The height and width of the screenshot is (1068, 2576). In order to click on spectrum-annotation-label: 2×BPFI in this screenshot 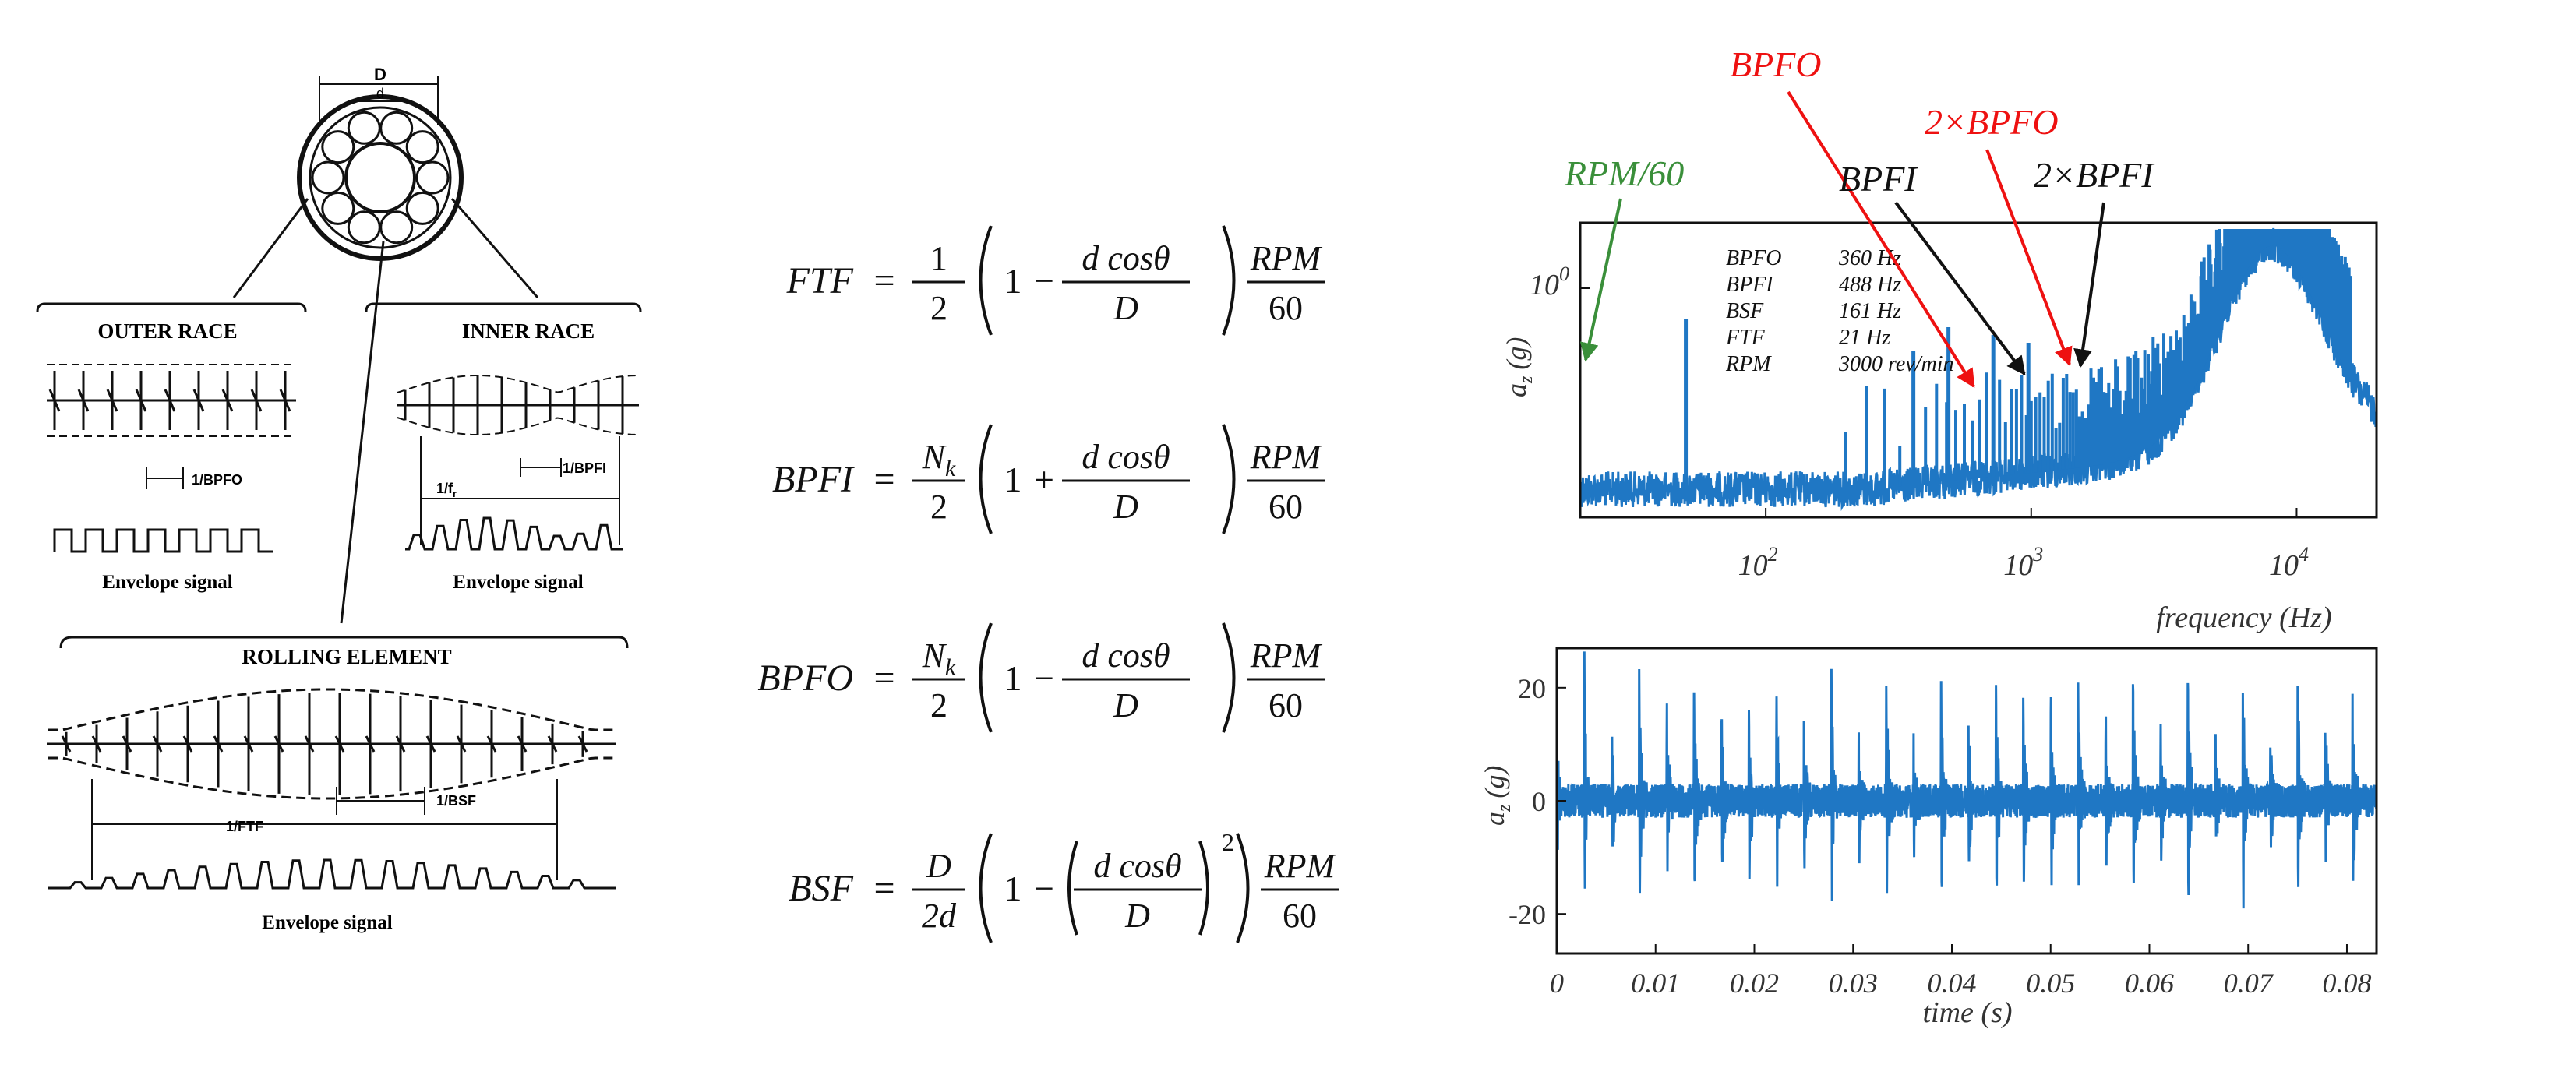, I will do `click(2094, 175)`.